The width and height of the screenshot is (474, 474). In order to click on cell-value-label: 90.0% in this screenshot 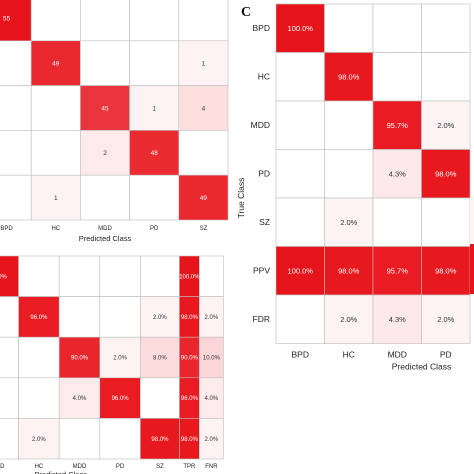, I will do `click(80, 359)`.